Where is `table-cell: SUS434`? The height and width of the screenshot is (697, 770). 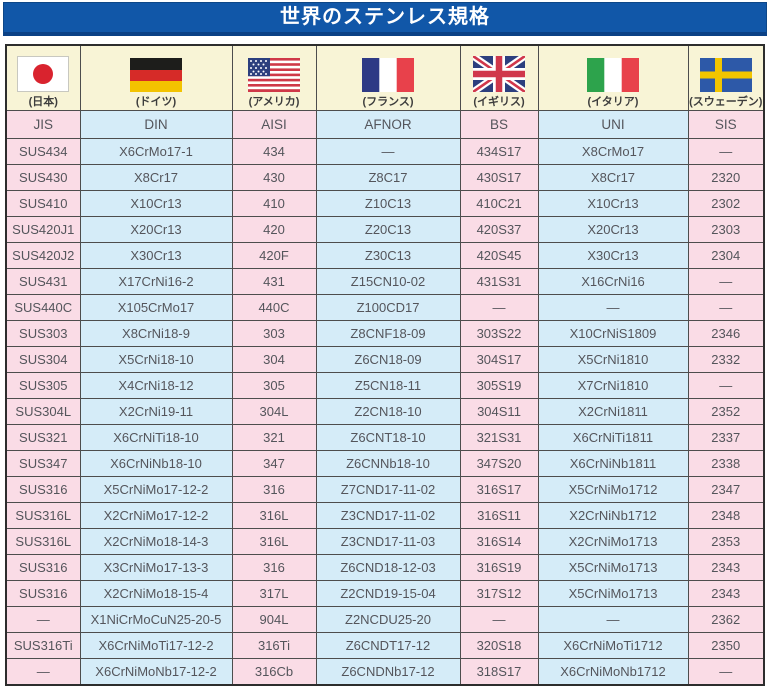 table-cell: SUS434 is located at coordinates (43, 151).